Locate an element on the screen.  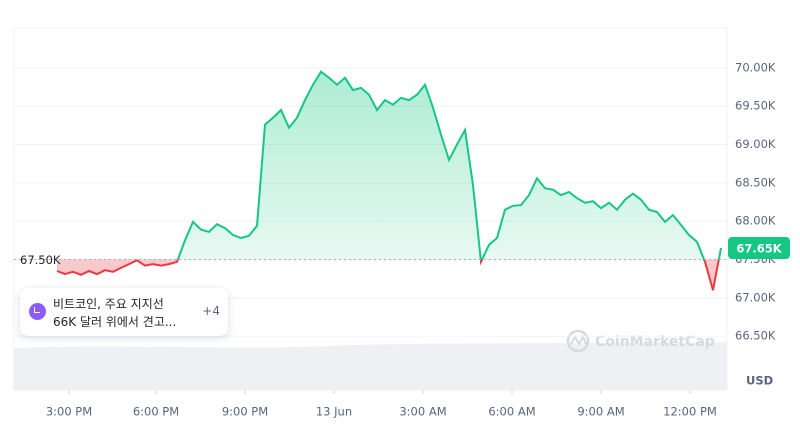
current-badge is located at coordinates (759, 248).